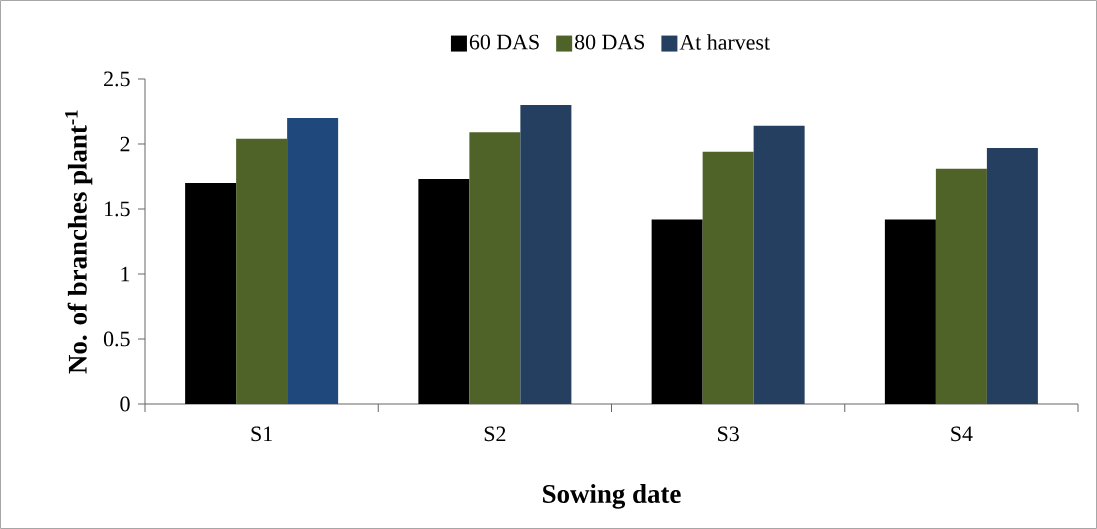 The image size is (1097, 529). Describe the element at coordinates (125, 144) in the screenshot. I see `y-tick-label: 2` at that location.